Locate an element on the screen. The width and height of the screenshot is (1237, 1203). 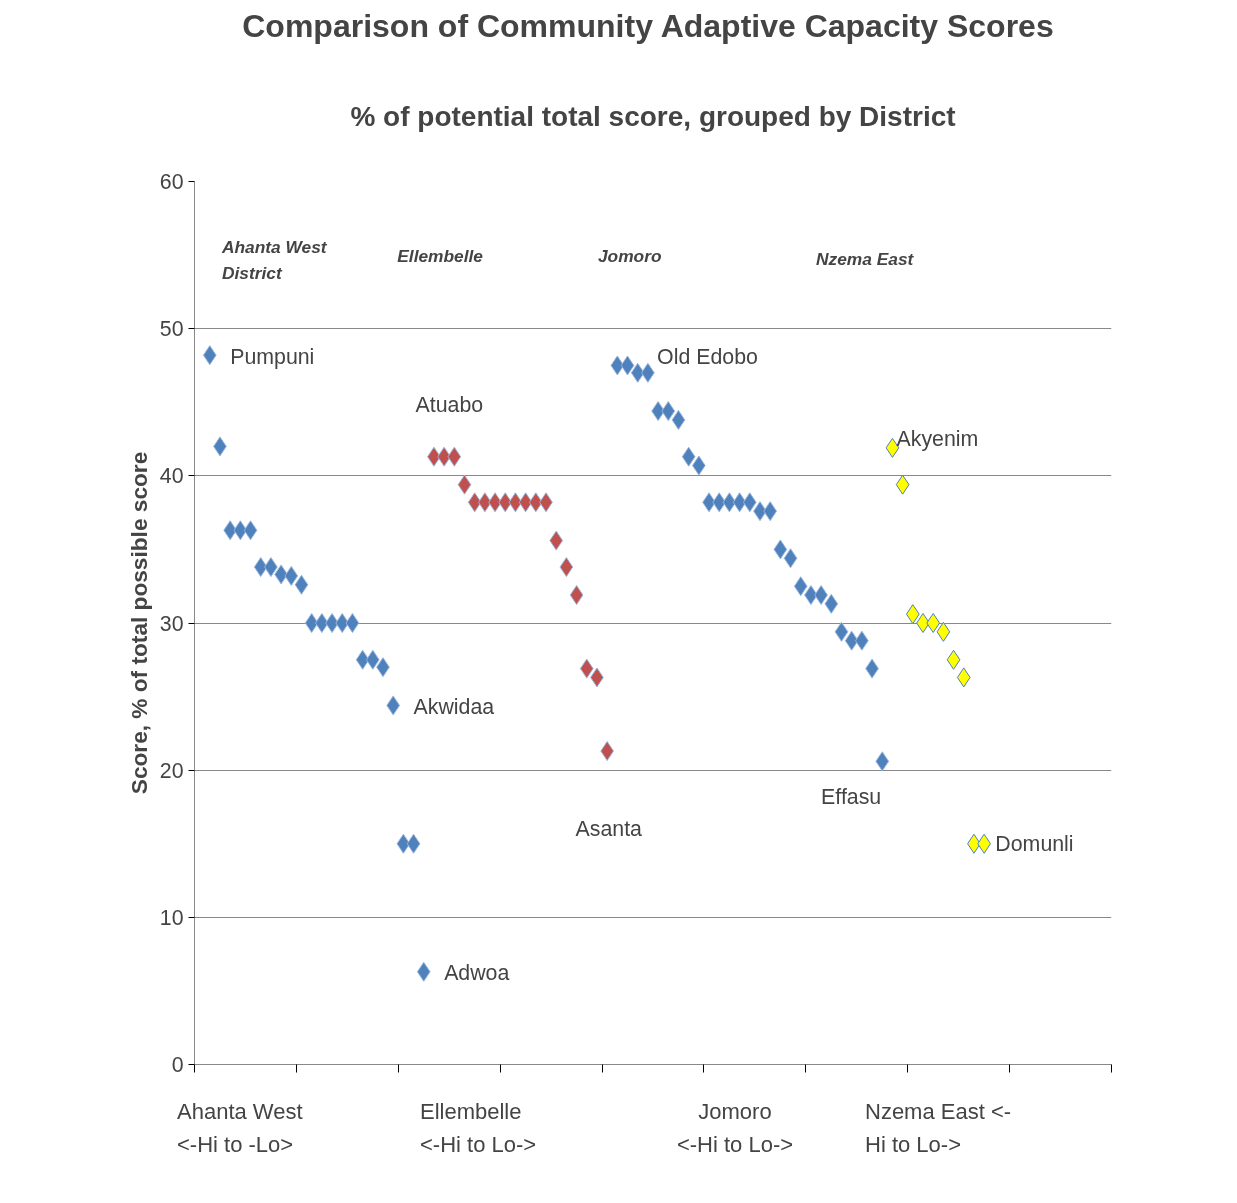
annotation: Adwoa is located at coordinates (477, 973).